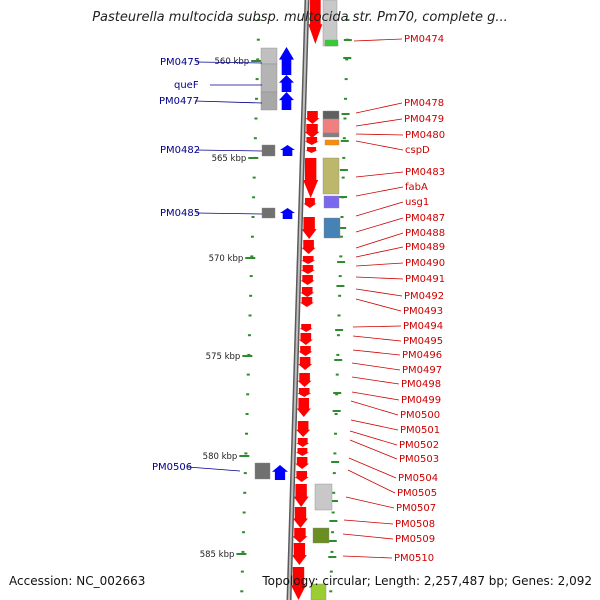  Describe the element at coordinates (186, 85) in the screenshot. I see `gene-label-queF: queF` at that location.